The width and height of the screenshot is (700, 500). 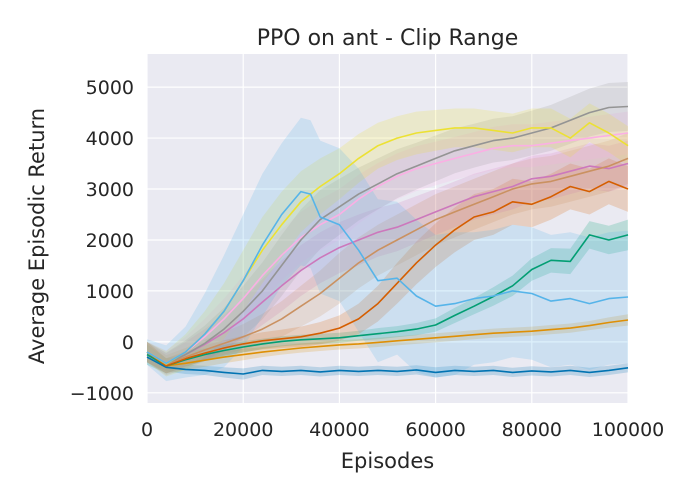 I want to click on x-tick-label: 100000, so click(x=628, y=430).